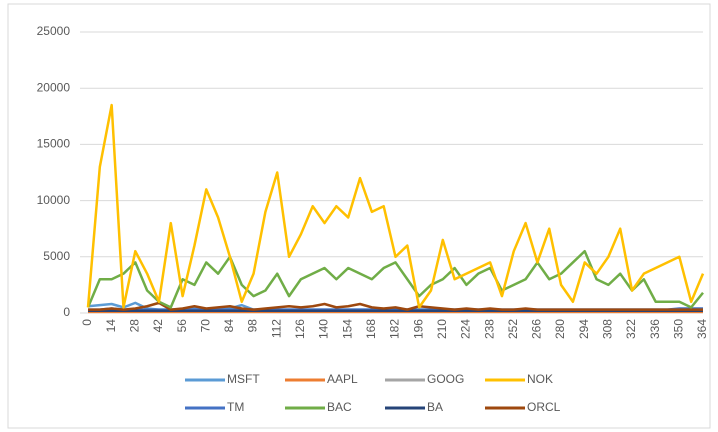 The height and width of the screenshot is (432, 718). I want to click on x-tick-label: 56, so click(182, 326).